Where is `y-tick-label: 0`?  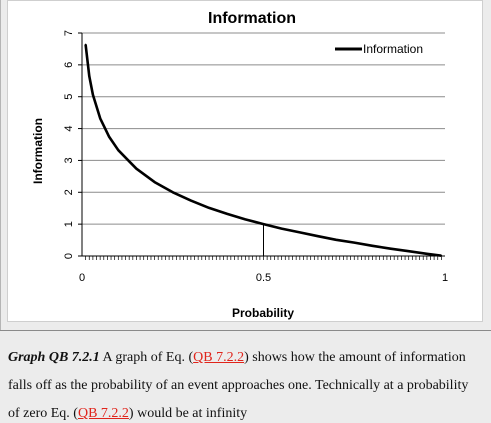 y-tick-label: 0 is located at coordinates (69, 256).